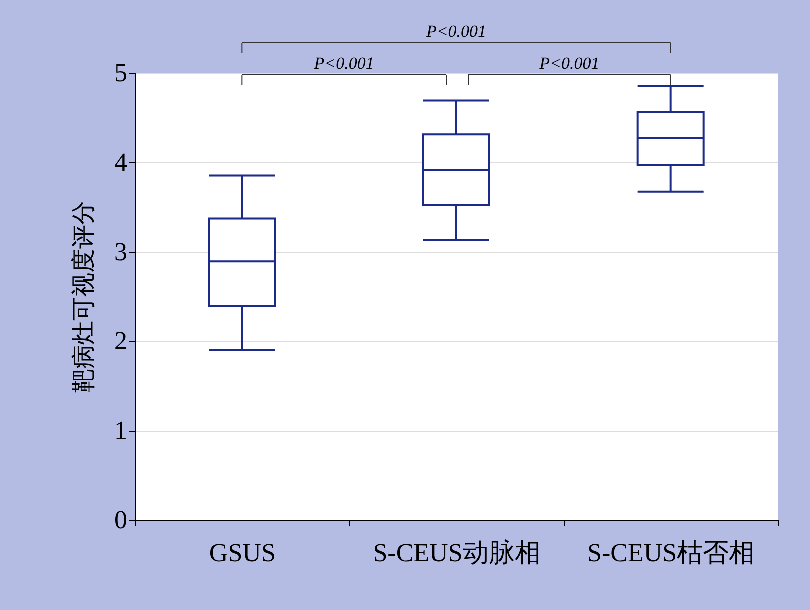 The height and width of the screenshot is (610, 810). I want to click on y-tick-label: 0, so click(121, 520).